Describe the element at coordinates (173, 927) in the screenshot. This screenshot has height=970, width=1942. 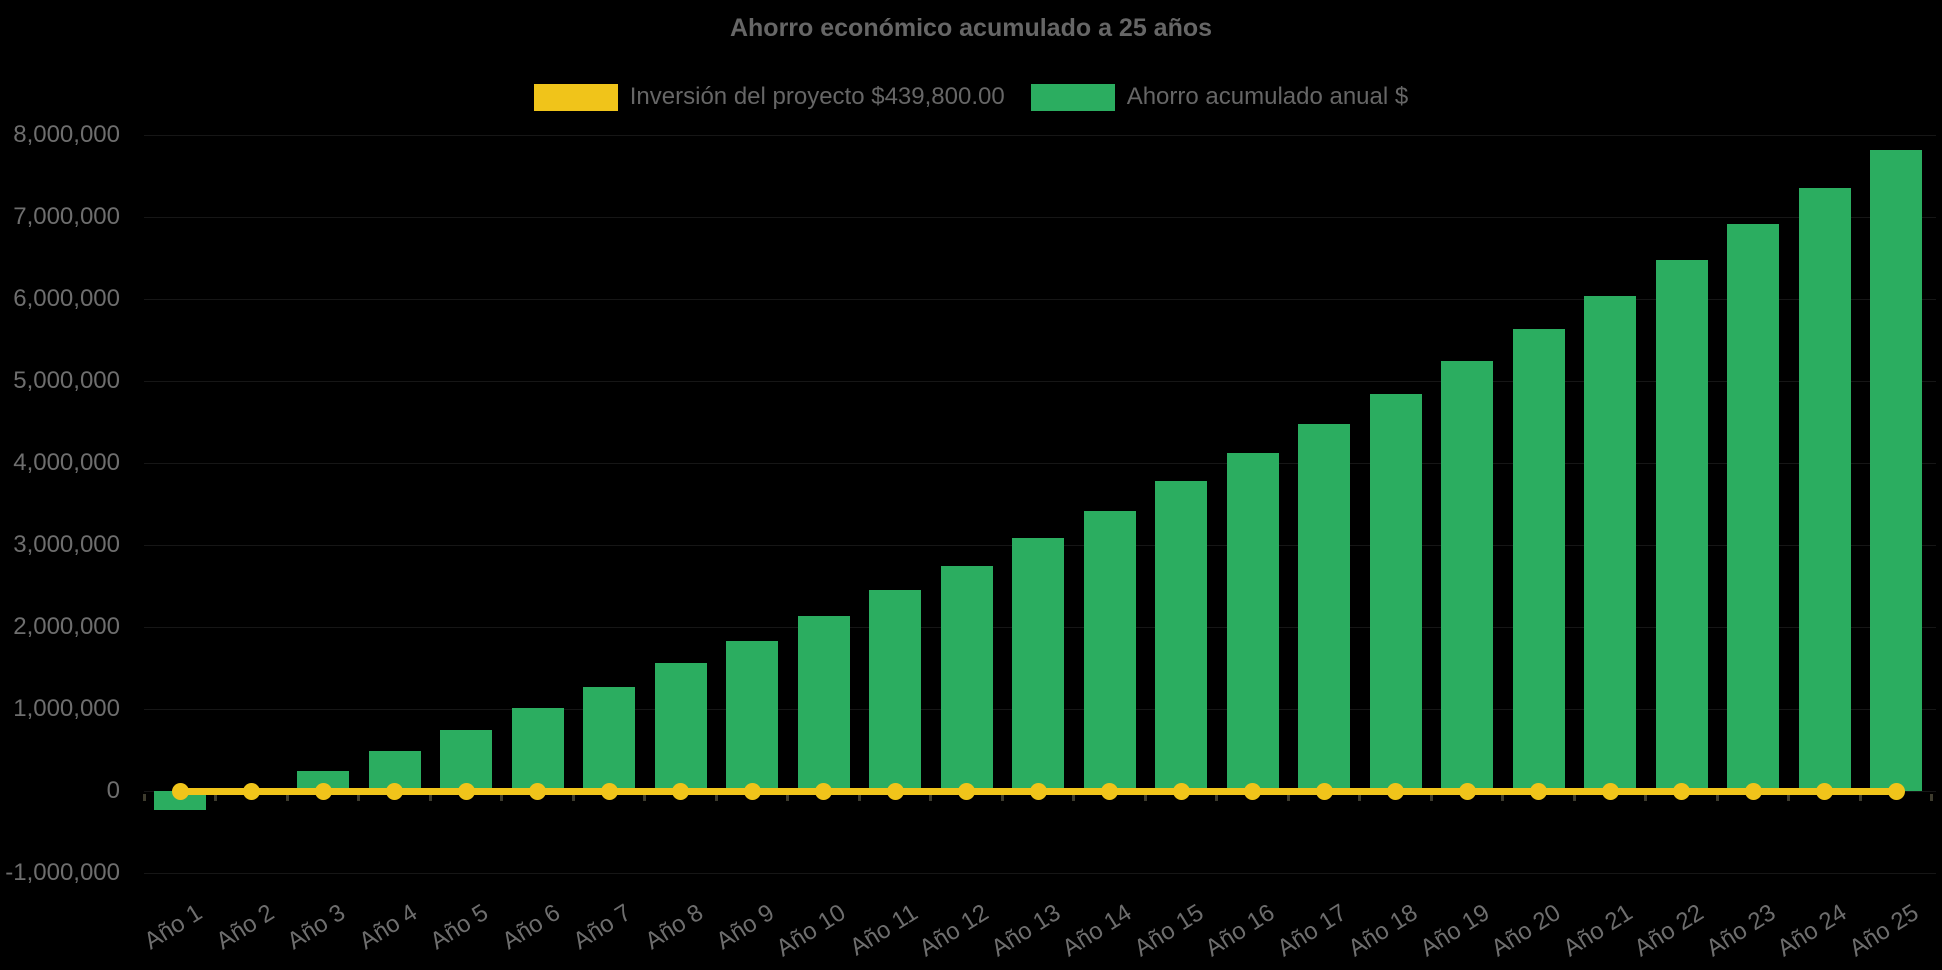
I see `x-axis-label-year-1: Año 1` at that location.